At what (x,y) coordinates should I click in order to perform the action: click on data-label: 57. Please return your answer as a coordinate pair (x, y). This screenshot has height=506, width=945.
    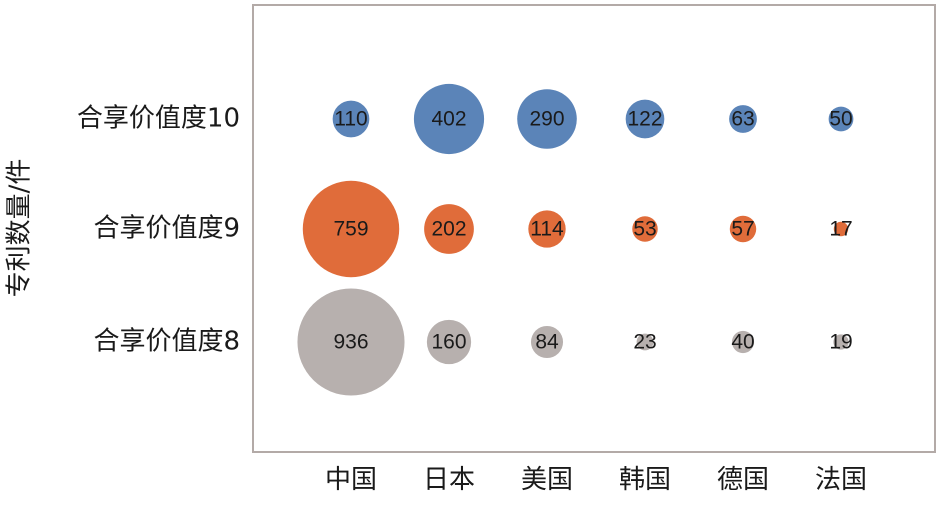
    Looking at the image, I should click on (742, 229).